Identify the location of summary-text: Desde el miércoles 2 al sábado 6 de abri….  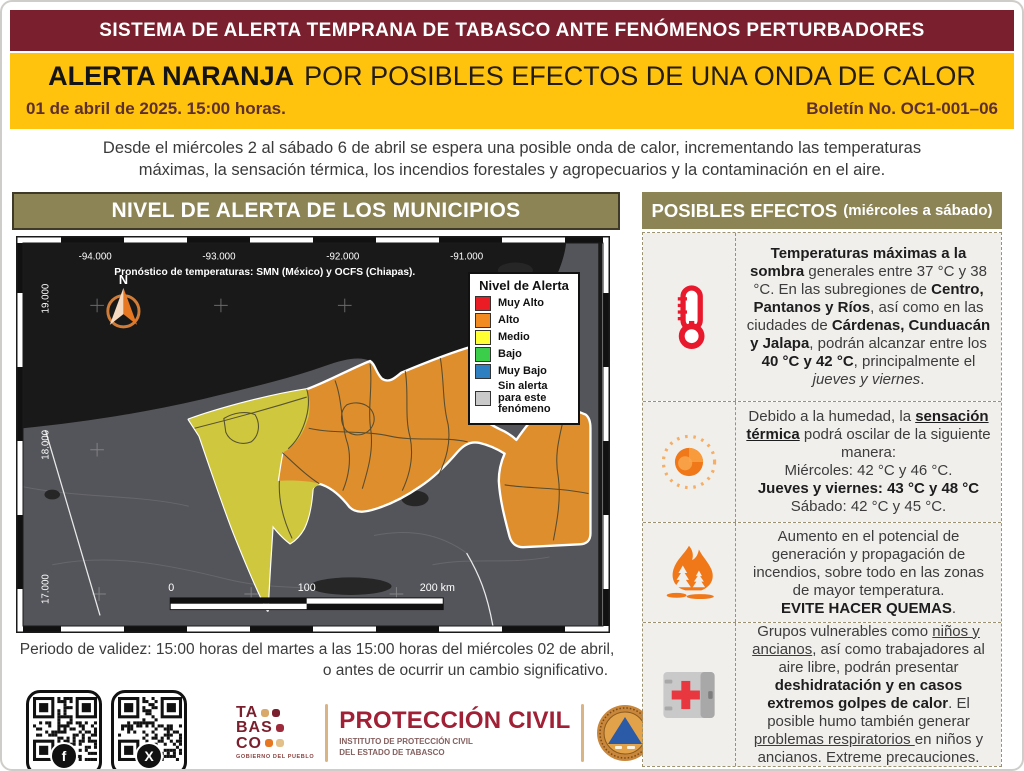
(512, 159).